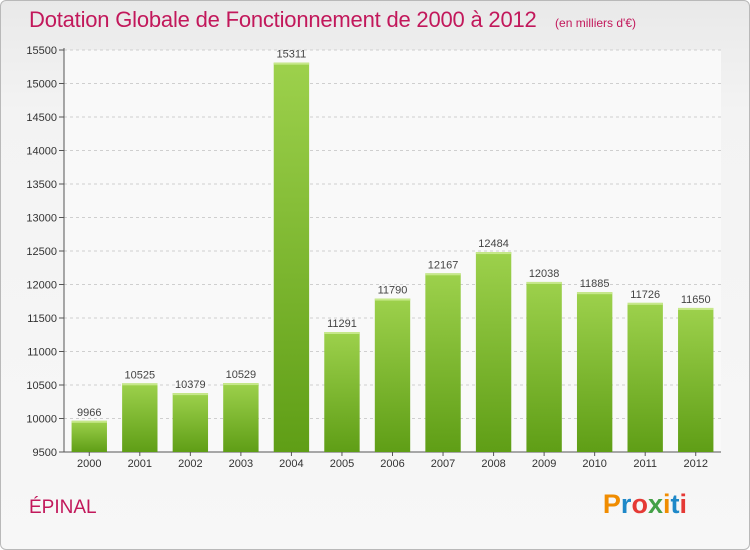  What do you see at coordinates (544, 274) in the screenshot?
I see `bar-value-label: 12038` at bounding box center [544, 274].